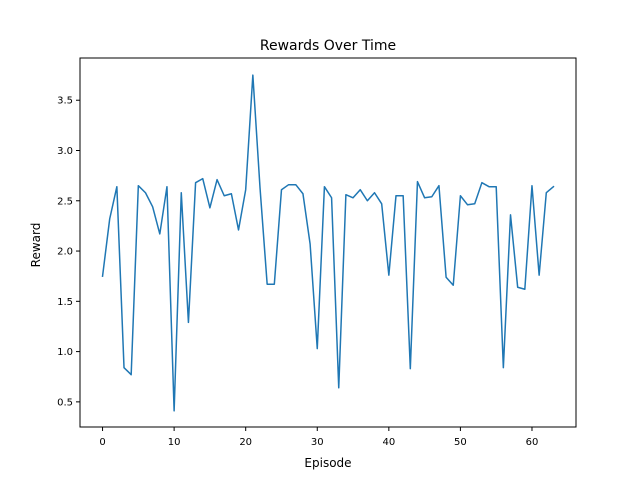  What do you see at coordinates (102, 442) in the screenshot?
I see `x-tick-label: 0` at bounding box center [102, 442].